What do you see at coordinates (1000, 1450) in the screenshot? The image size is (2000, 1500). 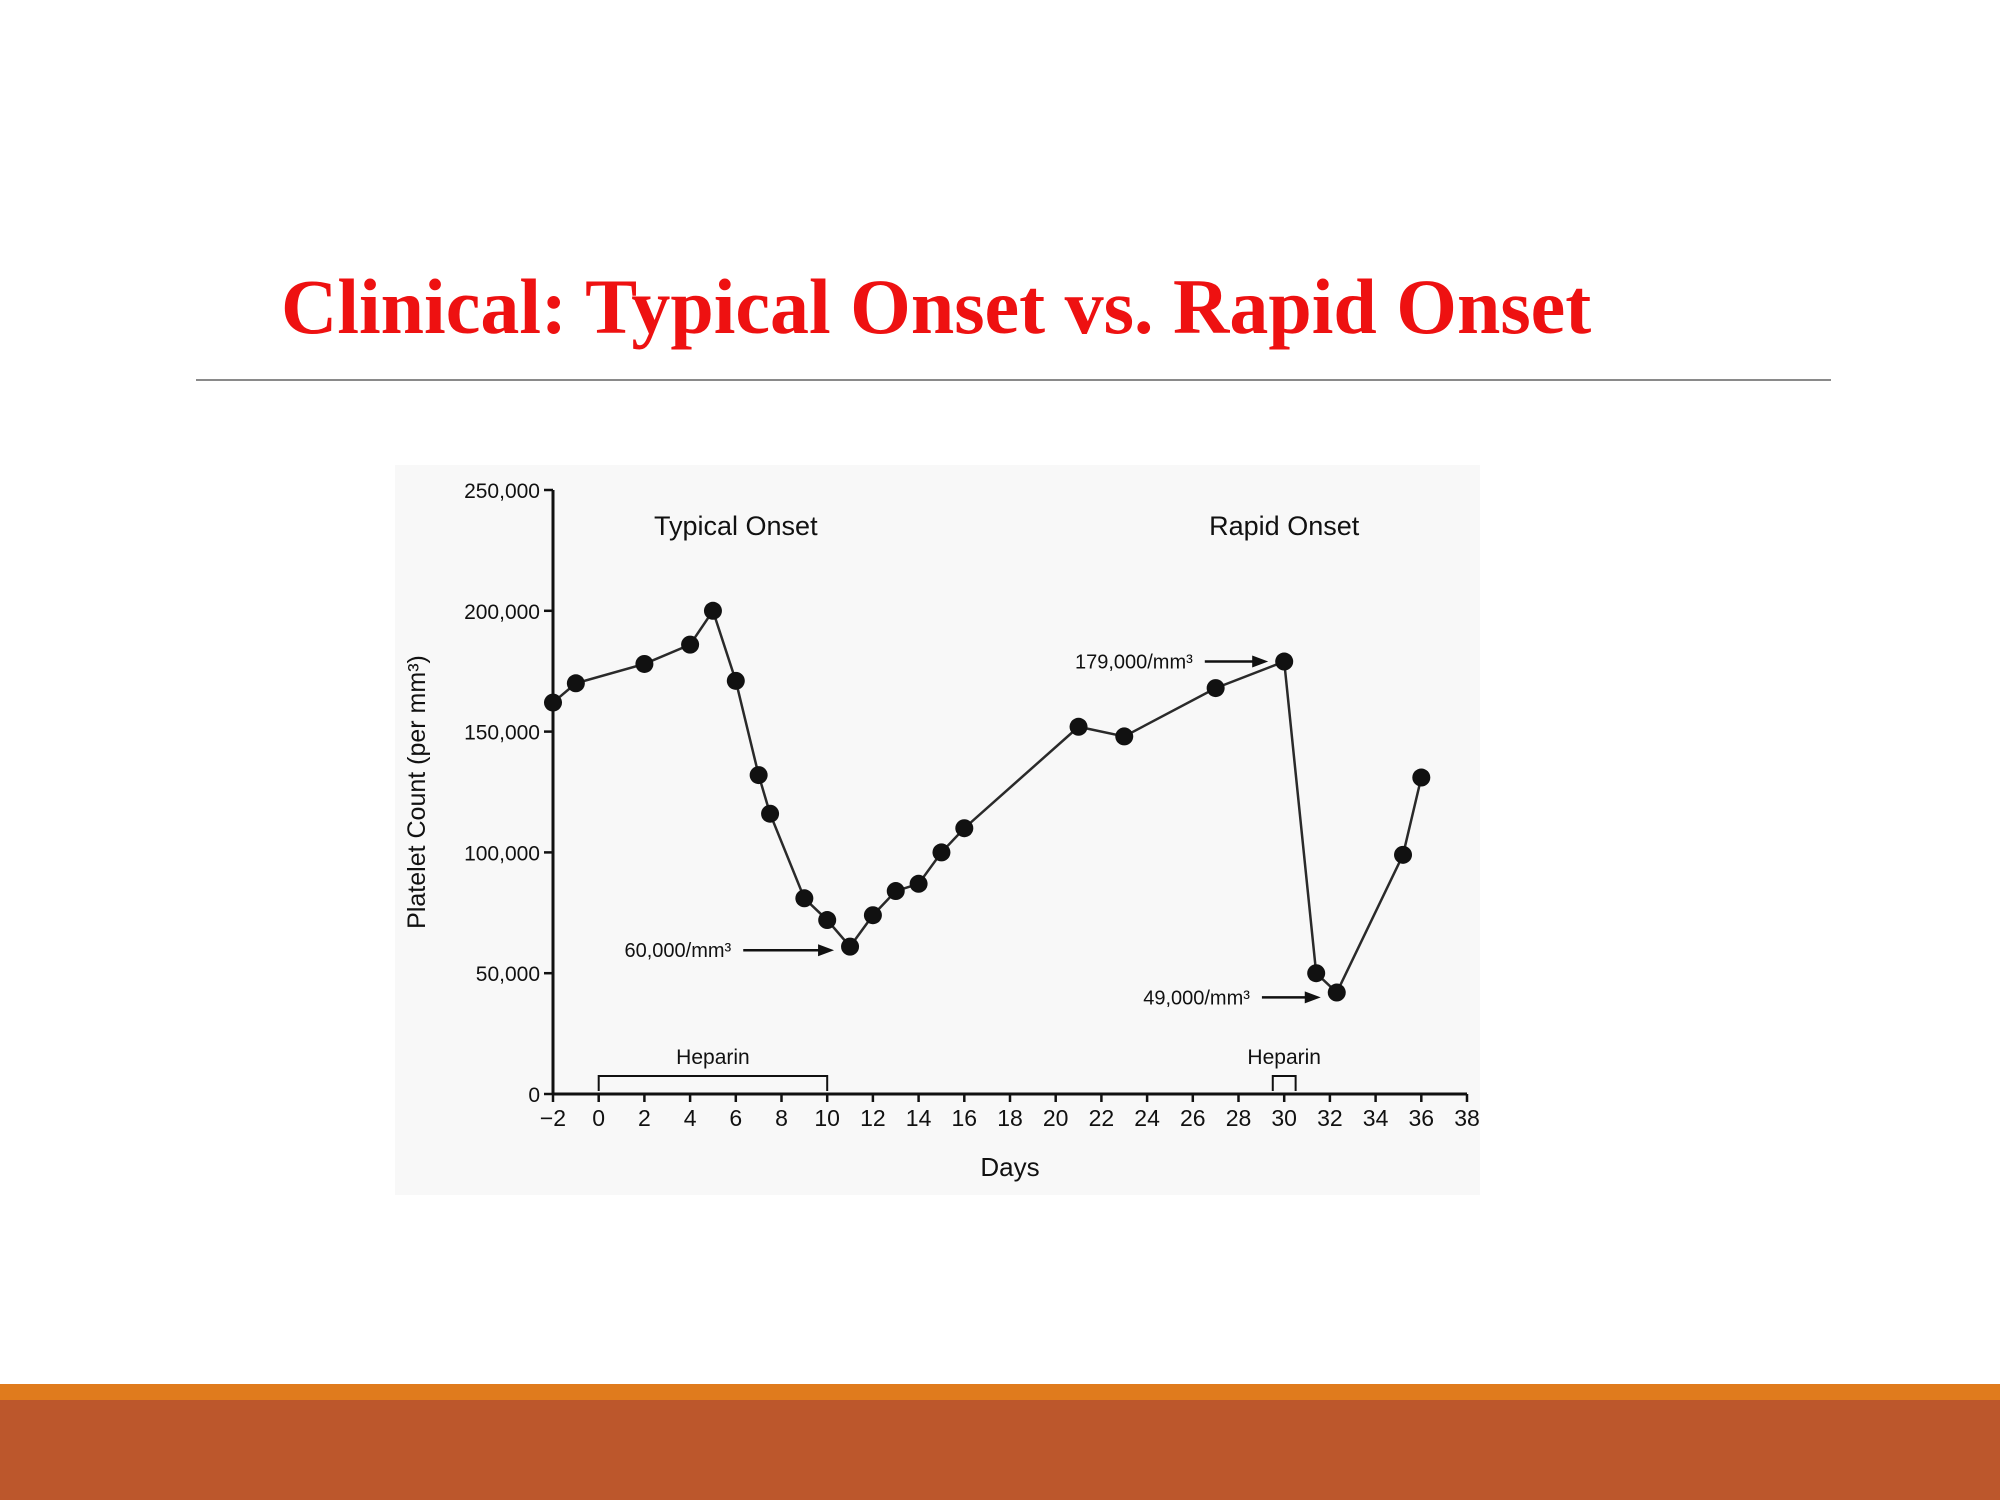 I see `footer-bar` at bounding box center [1000, 1450].